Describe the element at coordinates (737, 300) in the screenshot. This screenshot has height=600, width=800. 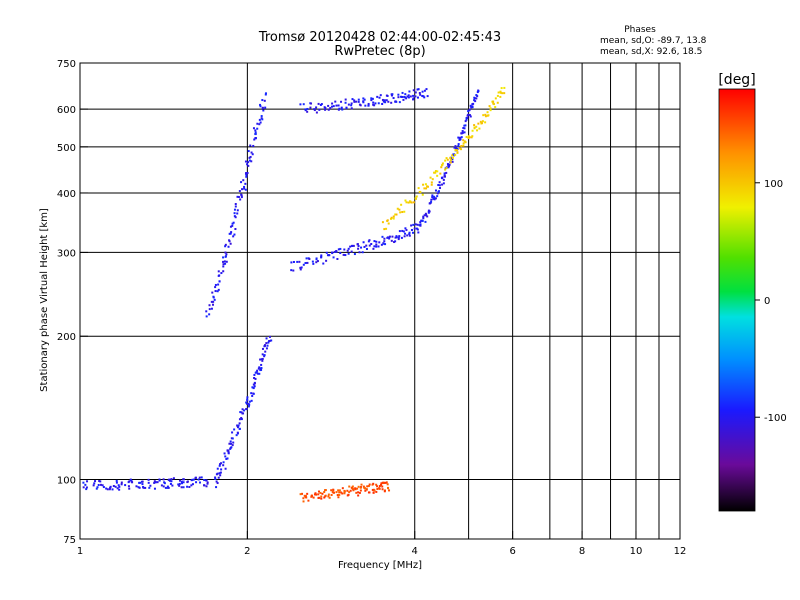
I see `colorbar` at that location.